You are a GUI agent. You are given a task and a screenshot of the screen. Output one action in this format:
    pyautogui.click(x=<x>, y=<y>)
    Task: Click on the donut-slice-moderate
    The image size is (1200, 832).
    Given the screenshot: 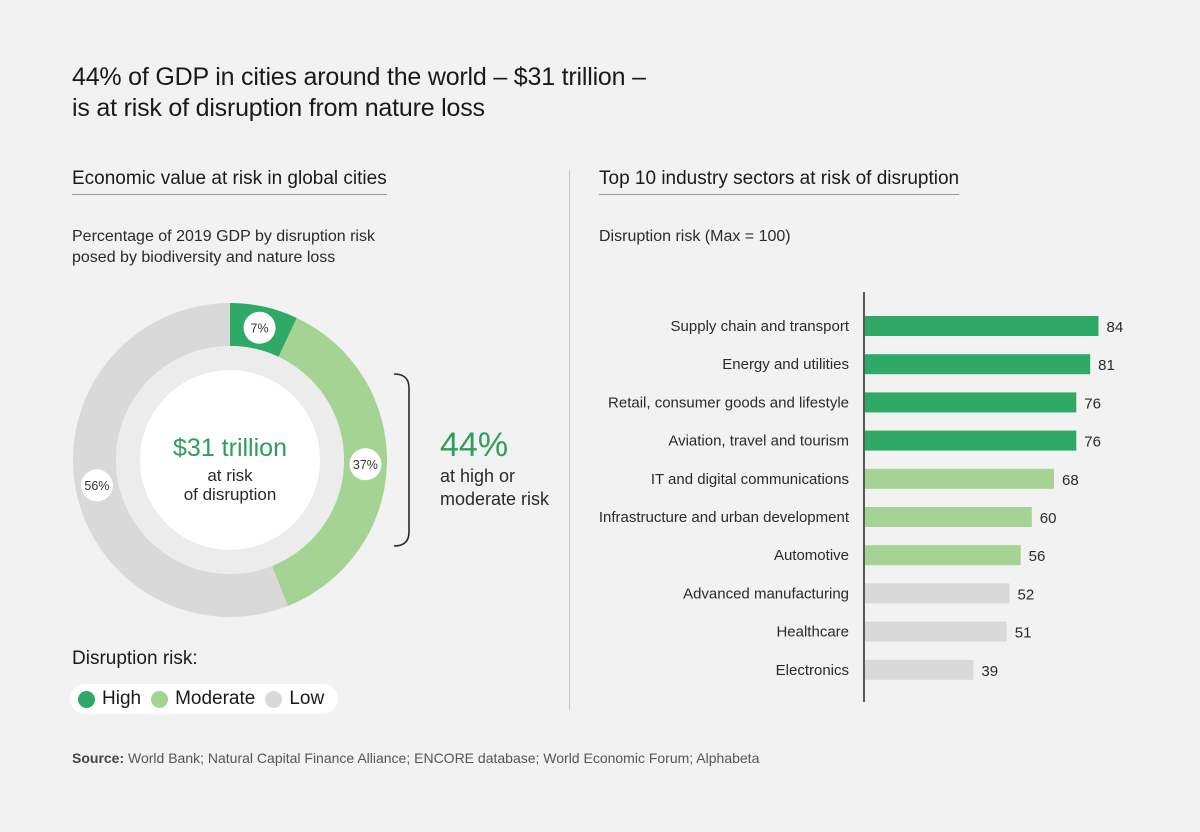 What is the action you would take?
    pyautogui.click(x=329, y=461)
    